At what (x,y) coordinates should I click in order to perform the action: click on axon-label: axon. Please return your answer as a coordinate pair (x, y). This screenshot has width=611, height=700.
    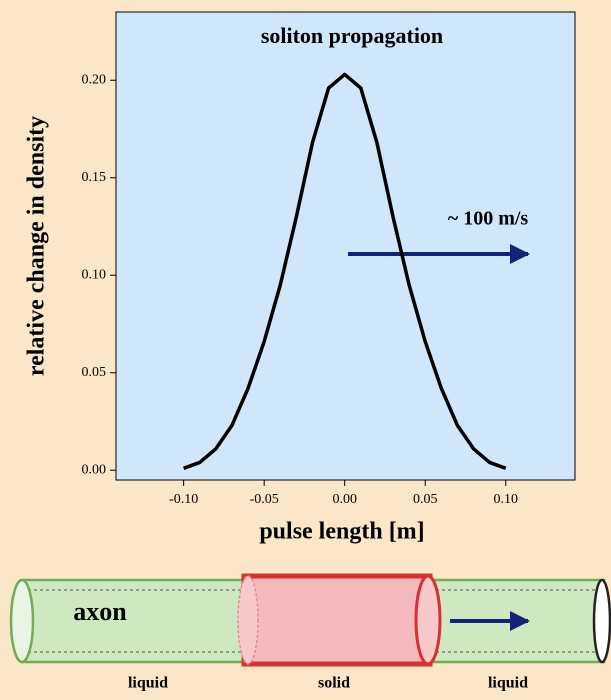
    Looking at the image, I should click on (100, 611).